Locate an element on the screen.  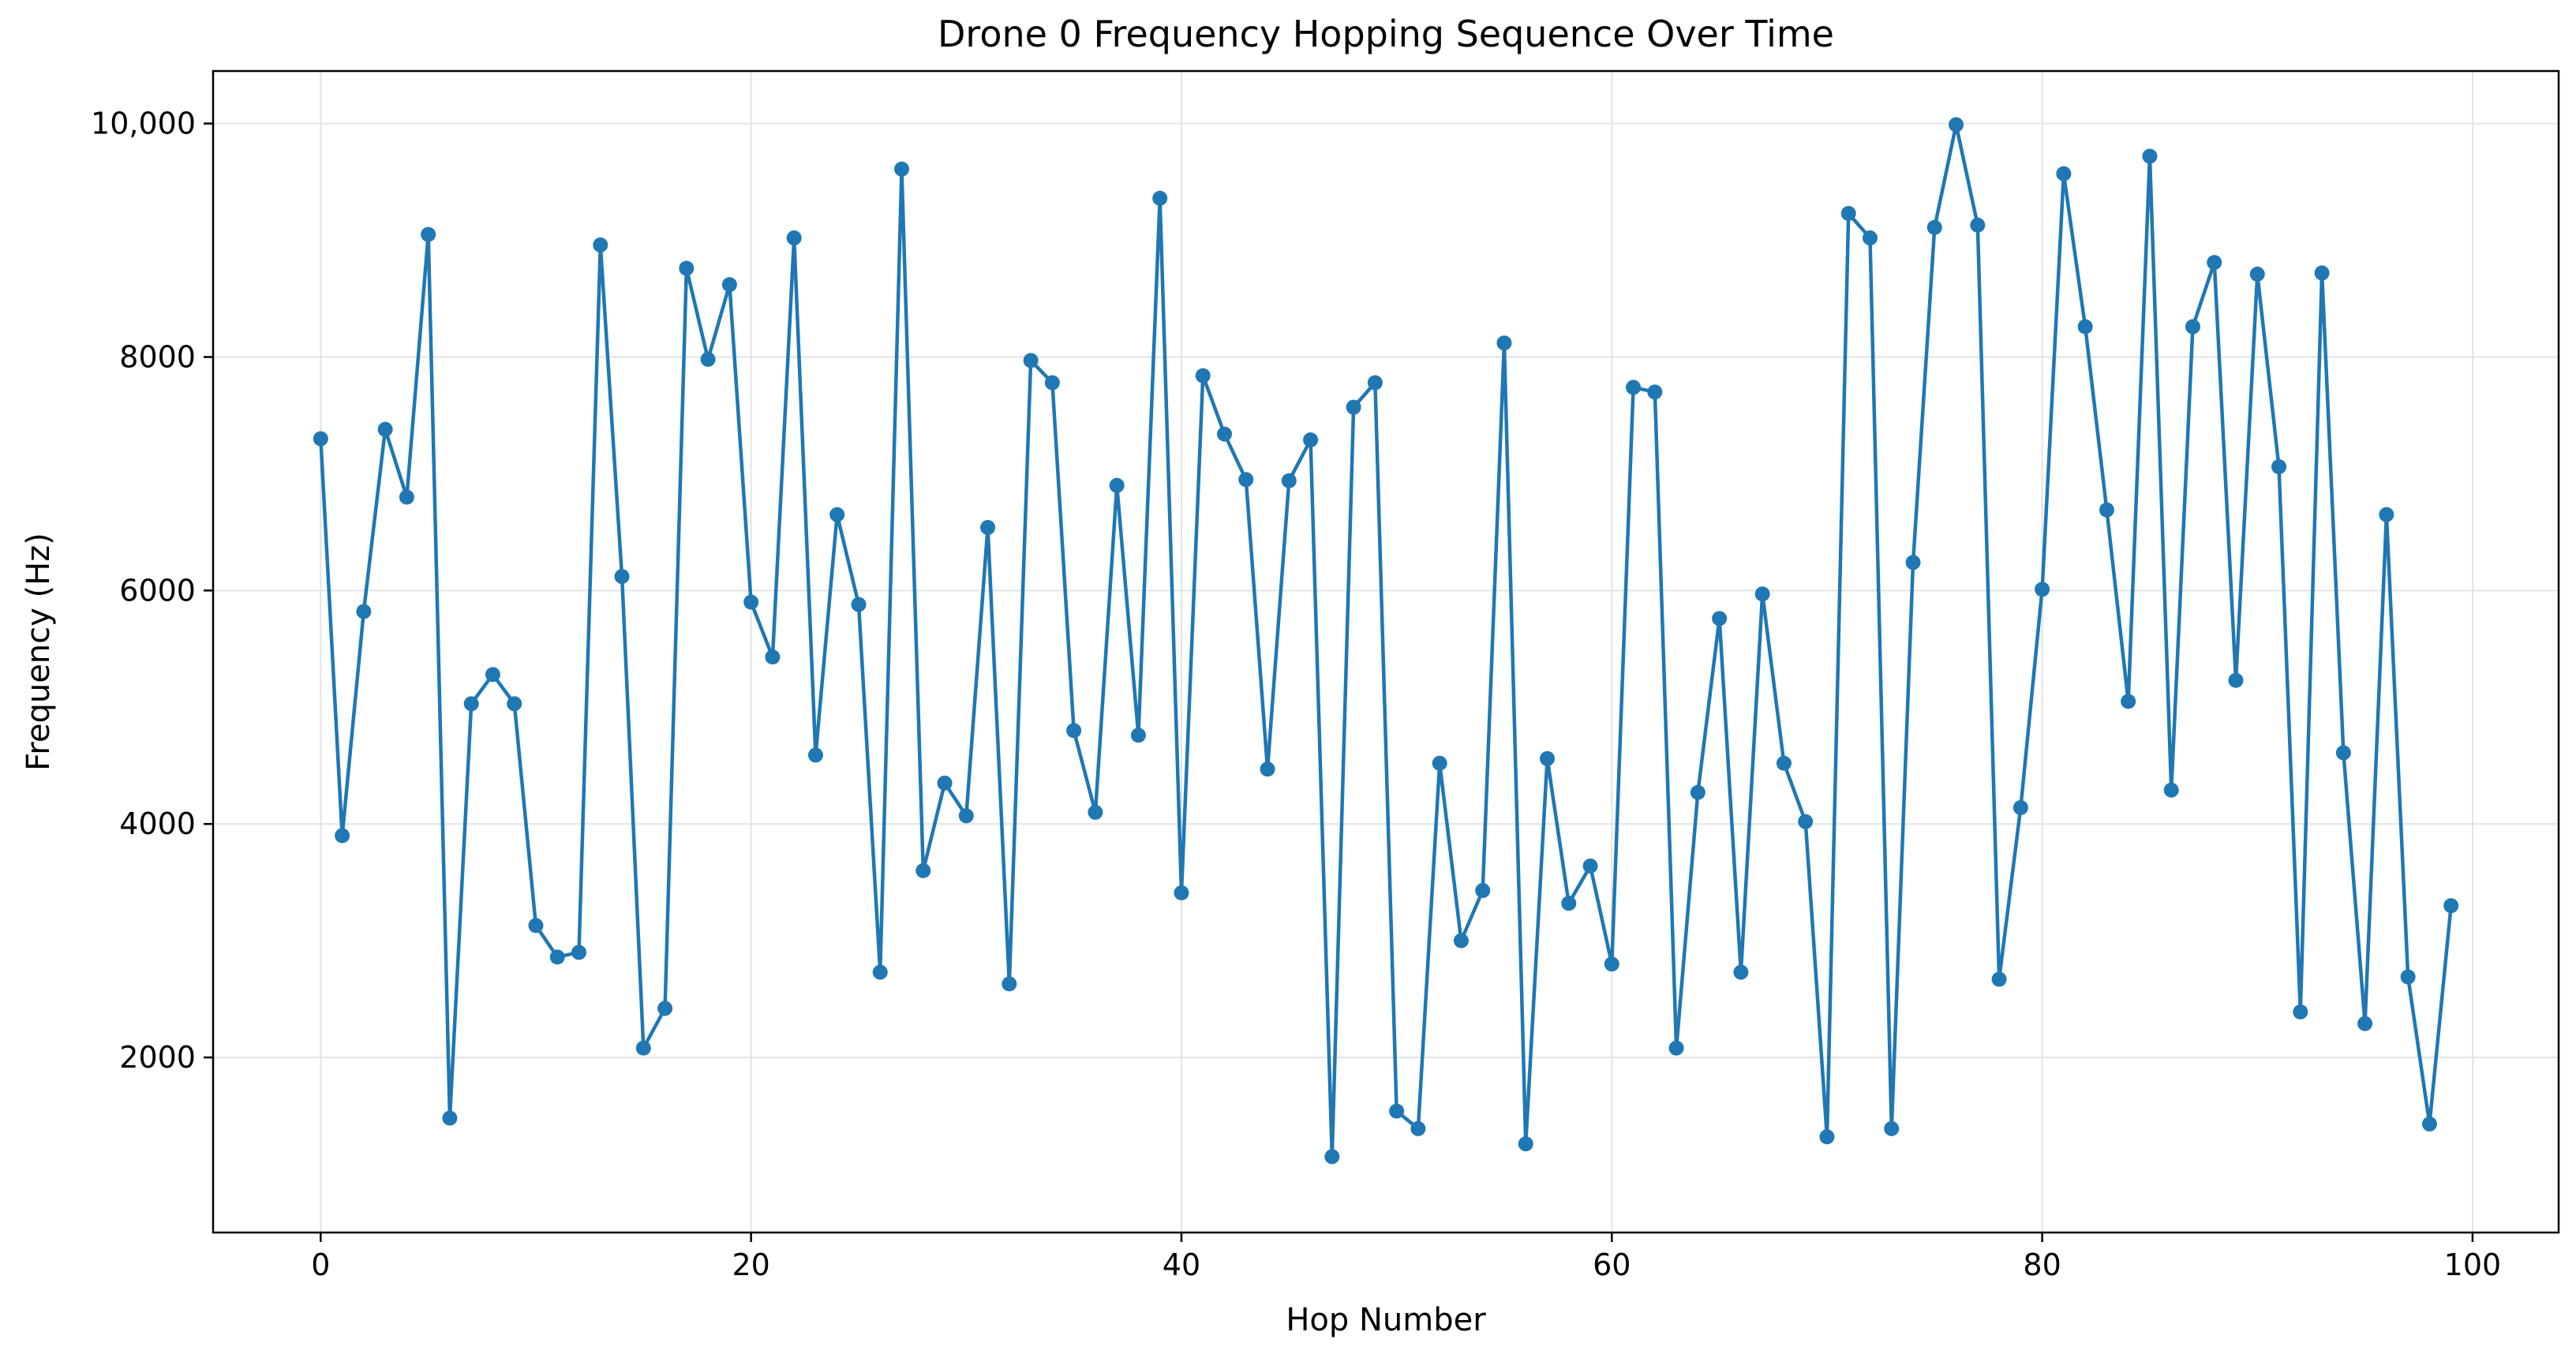
y-tick-label: 2000 is located at coordinates (157, 1057).